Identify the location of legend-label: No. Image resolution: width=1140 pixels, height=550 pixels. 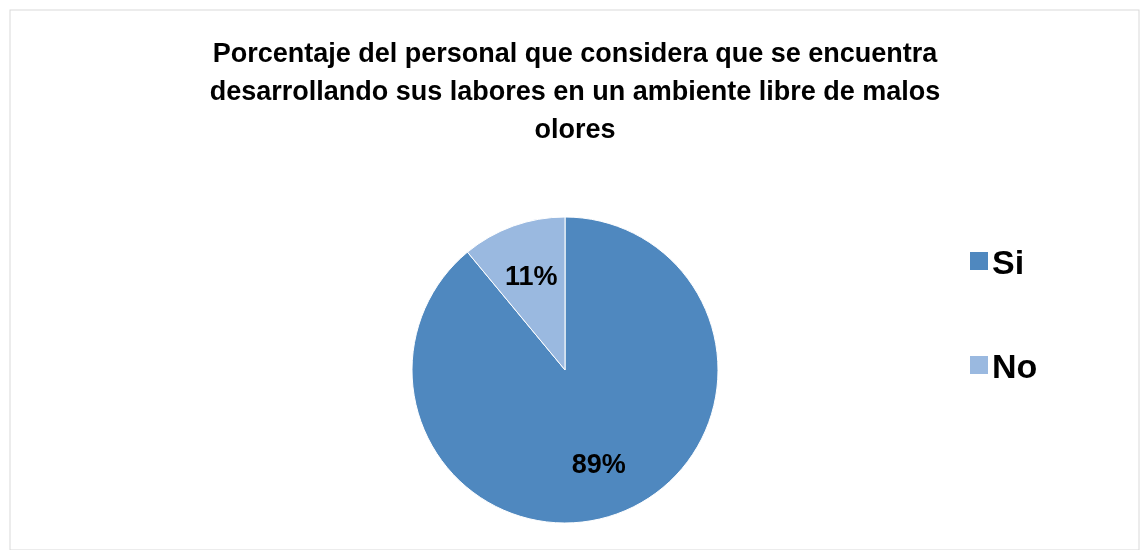
(1015, 366).